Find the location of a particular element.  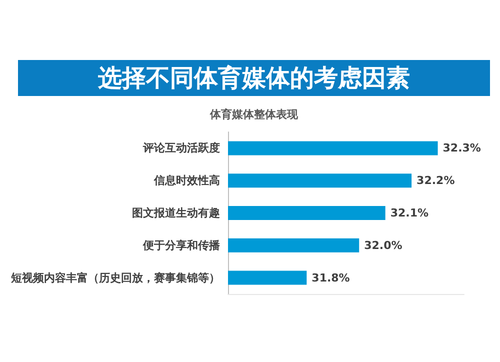

y-tick-label: 信息时效性高 is located at coordinates (186, 181).